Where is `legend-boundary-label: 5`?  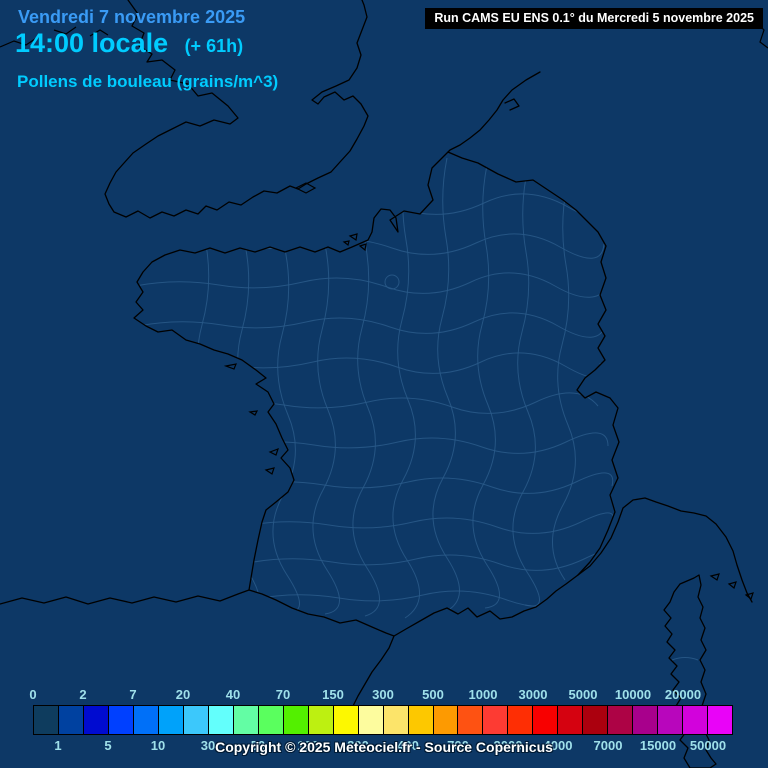
legend-boundary-label: 5 is located at coordinates (108, 745).